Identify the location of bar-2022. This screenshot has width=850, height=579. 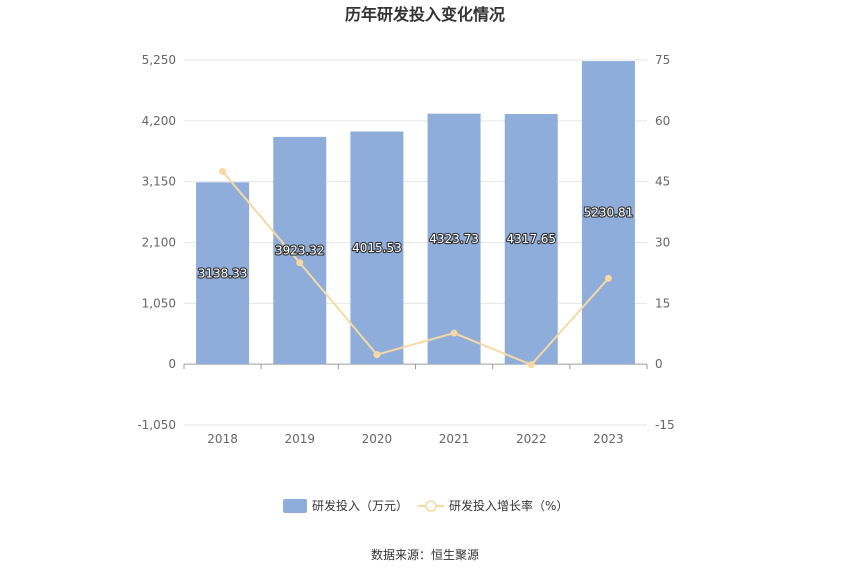
(531, 239).